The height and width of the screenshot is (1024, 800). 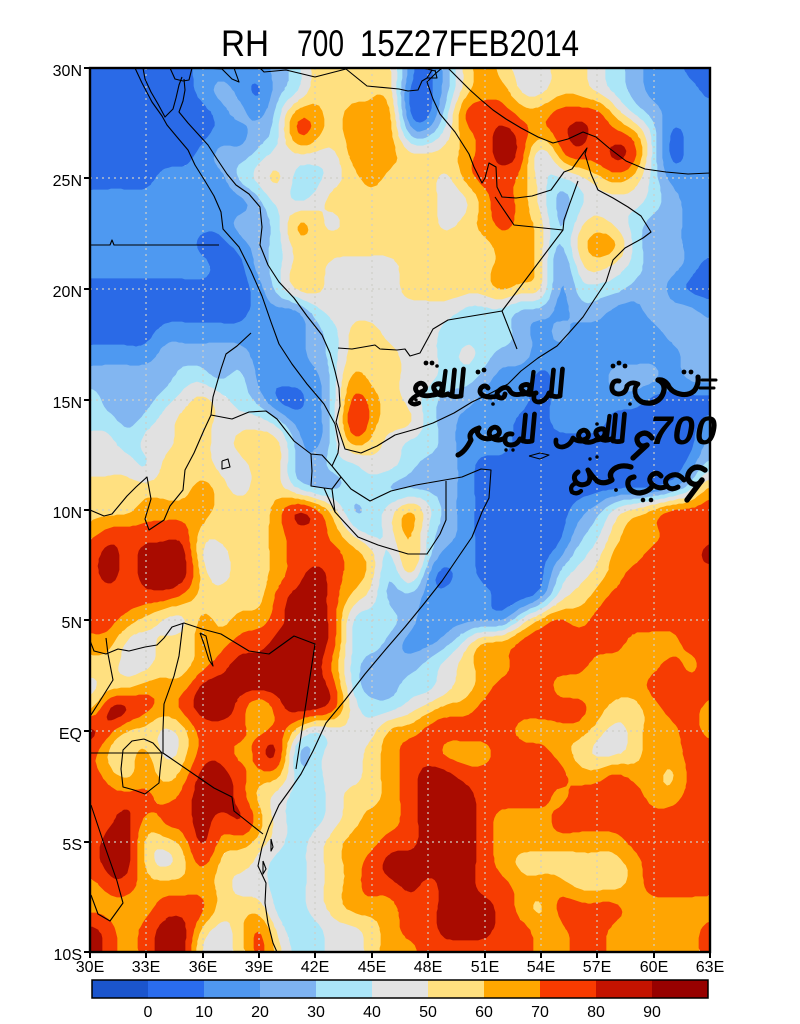 What do you see at coordinates (316, 1012) in the screenshot?
I see `svg-text: 30` at bounding box center [316, 1012].